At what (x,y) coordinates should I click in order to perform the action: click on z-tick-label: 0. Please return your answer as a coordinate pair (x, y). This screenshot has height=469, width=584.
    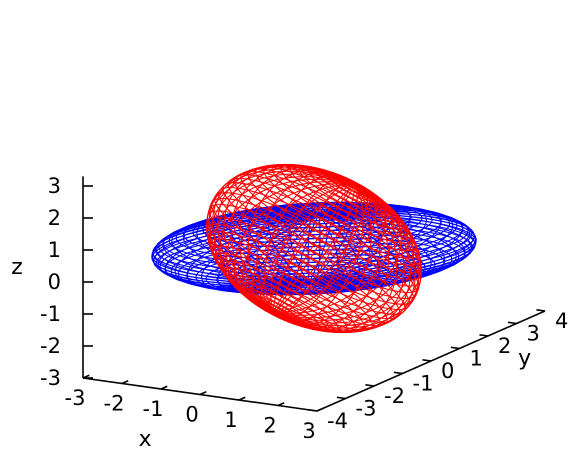
    Looking at the image, I should click on (54, 282).